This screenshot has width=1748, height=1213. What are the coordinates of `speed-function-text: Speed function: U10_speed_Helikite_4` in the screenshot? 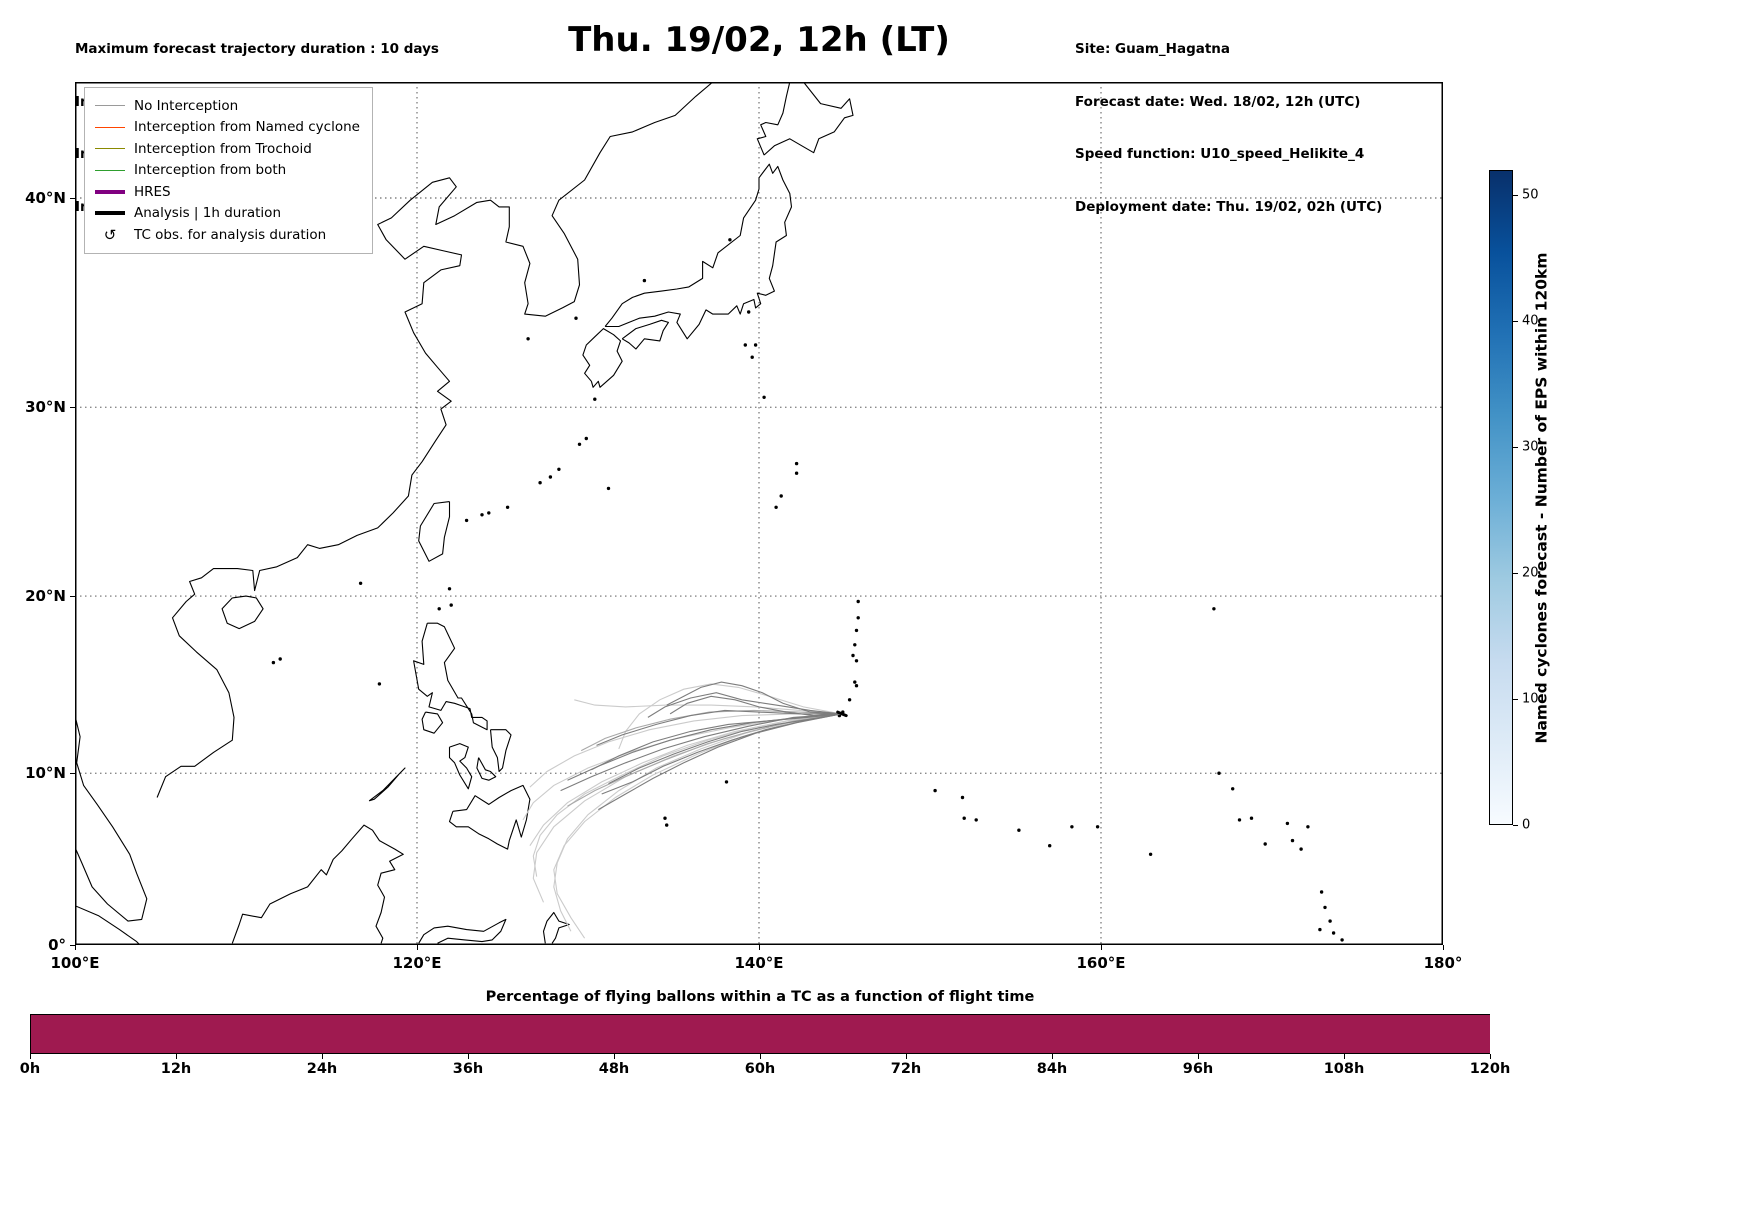 It's located at (1220, 154).